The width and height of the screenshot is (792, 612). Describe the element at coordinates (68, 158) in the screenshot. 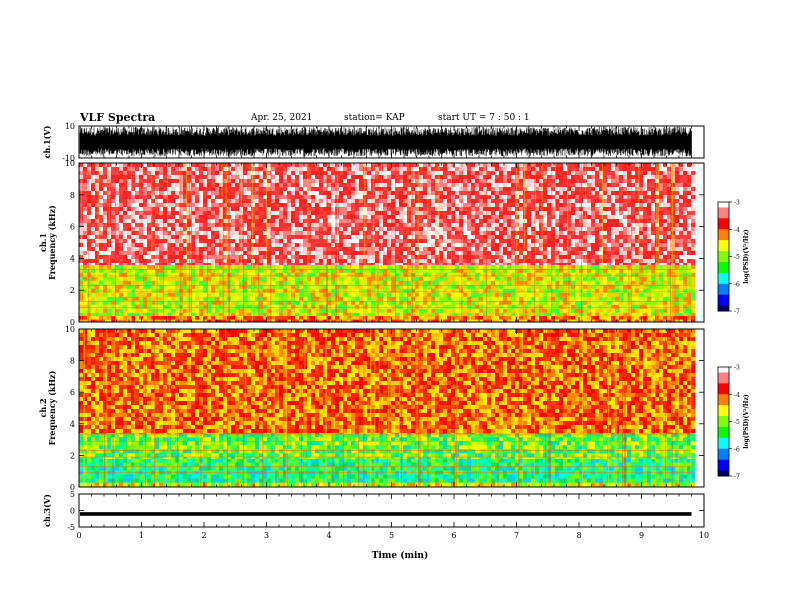

I see `y-tick-label: -10` at that location.